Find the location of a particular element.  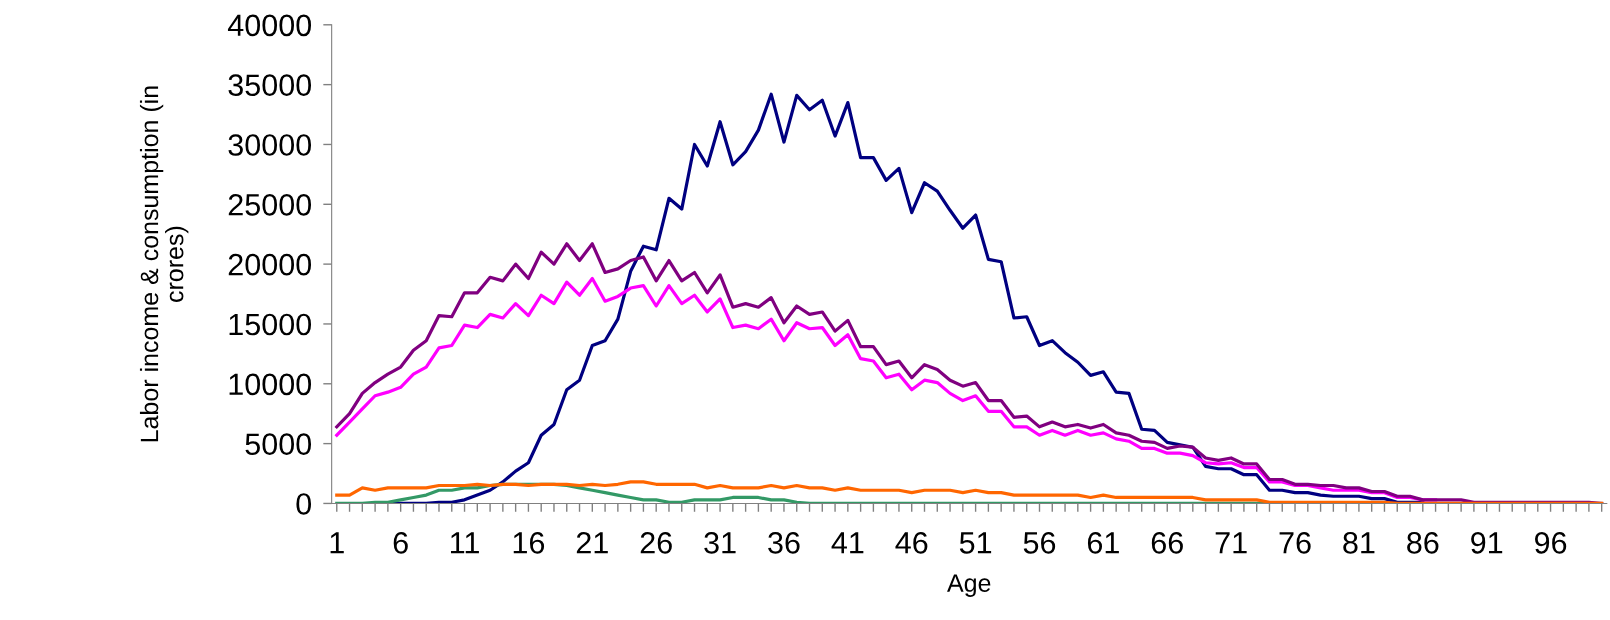

y-tick-label: 40000 is located at coordinates (269, 25).